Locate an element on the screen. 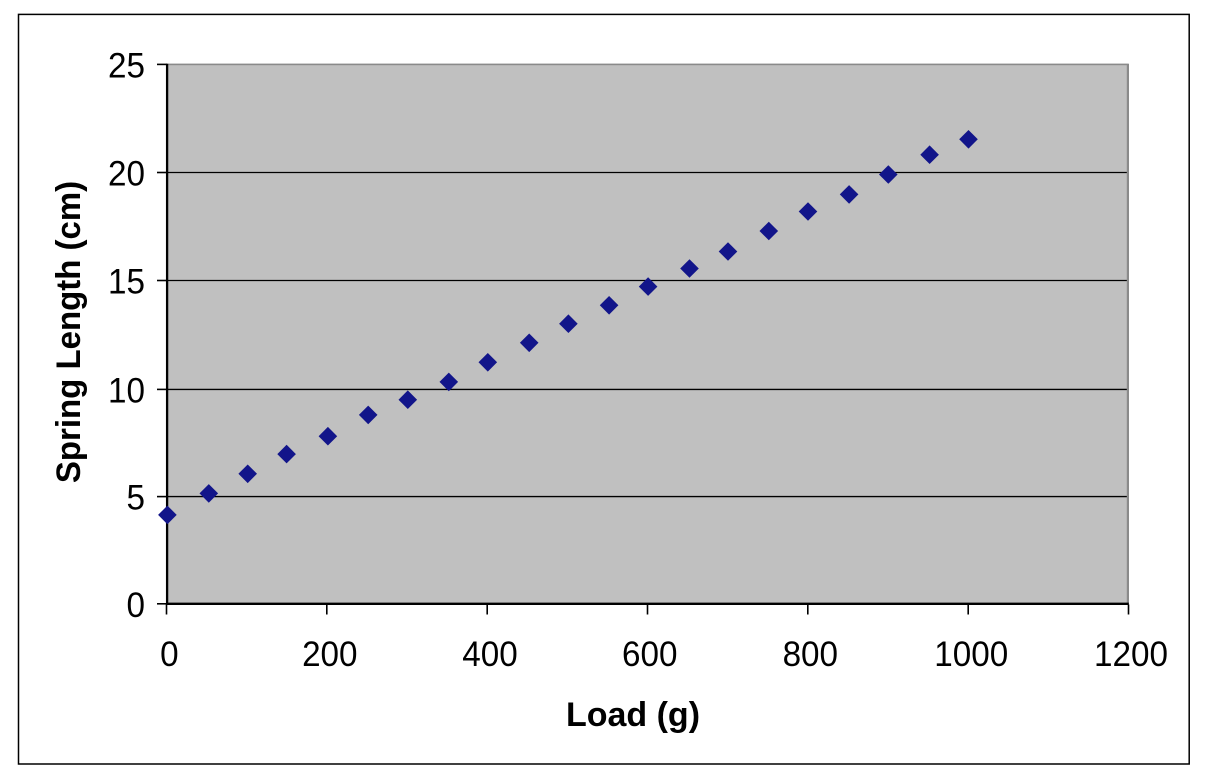 The width and height of the screenshot is (1206, 780). svg-text: 10 is located at coordinates (126, 391).